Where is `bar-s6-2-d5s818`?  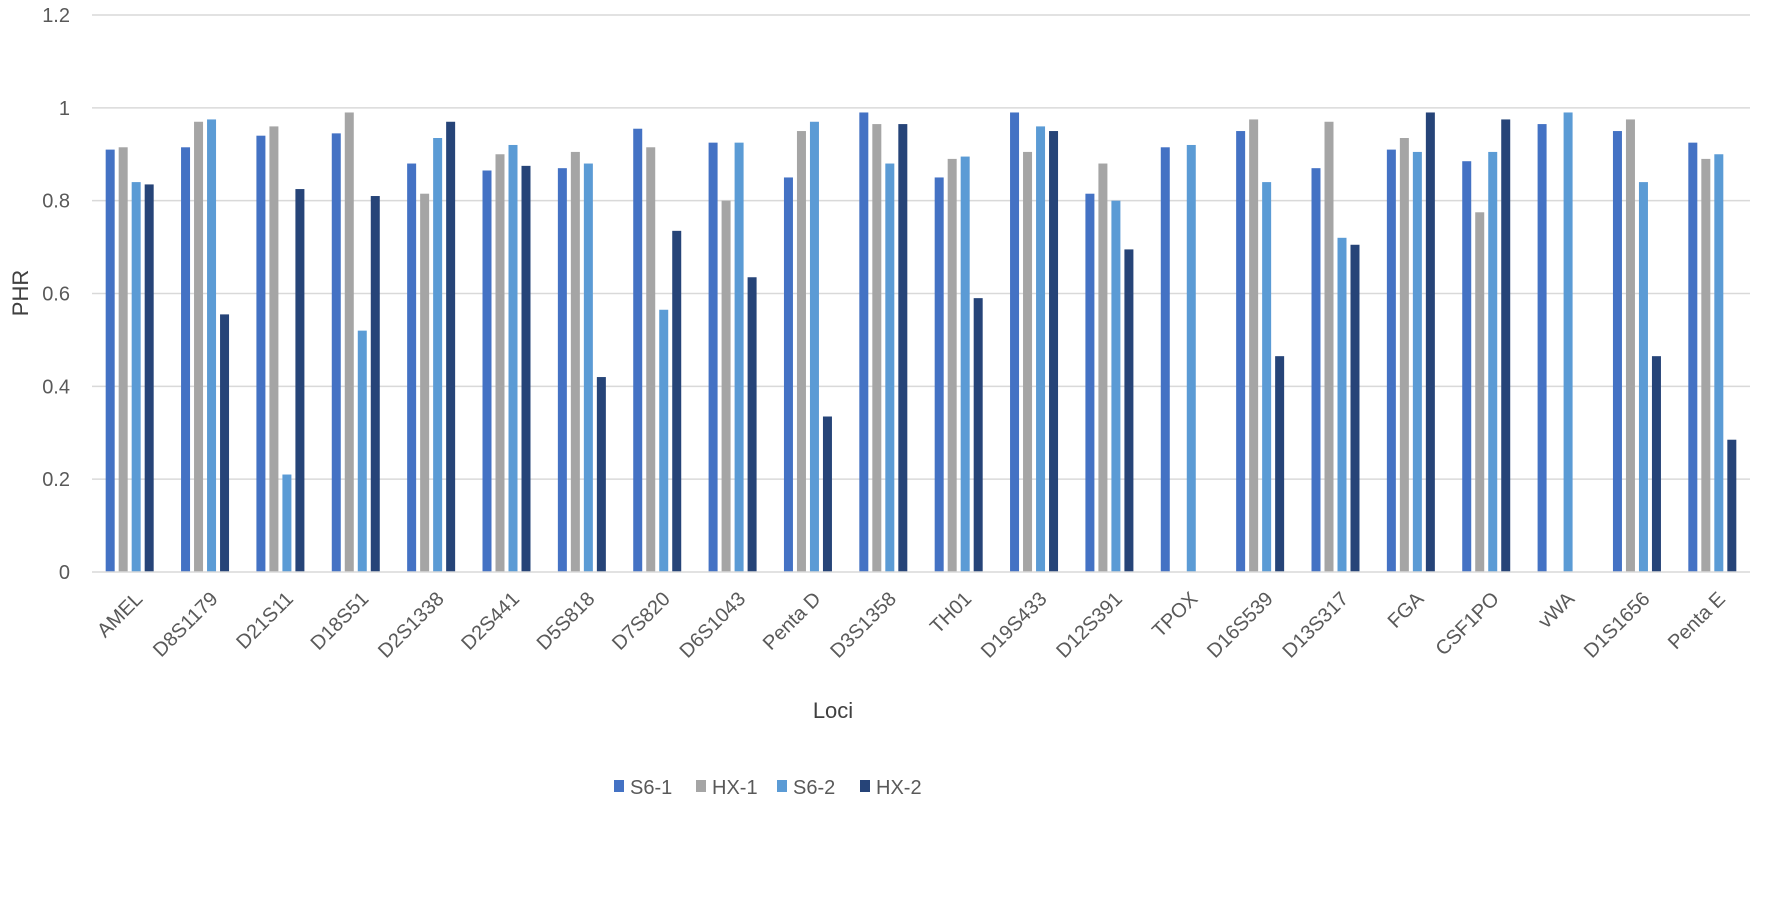
bar-s6-2-d5s818 is located at coordinates (588, 368).